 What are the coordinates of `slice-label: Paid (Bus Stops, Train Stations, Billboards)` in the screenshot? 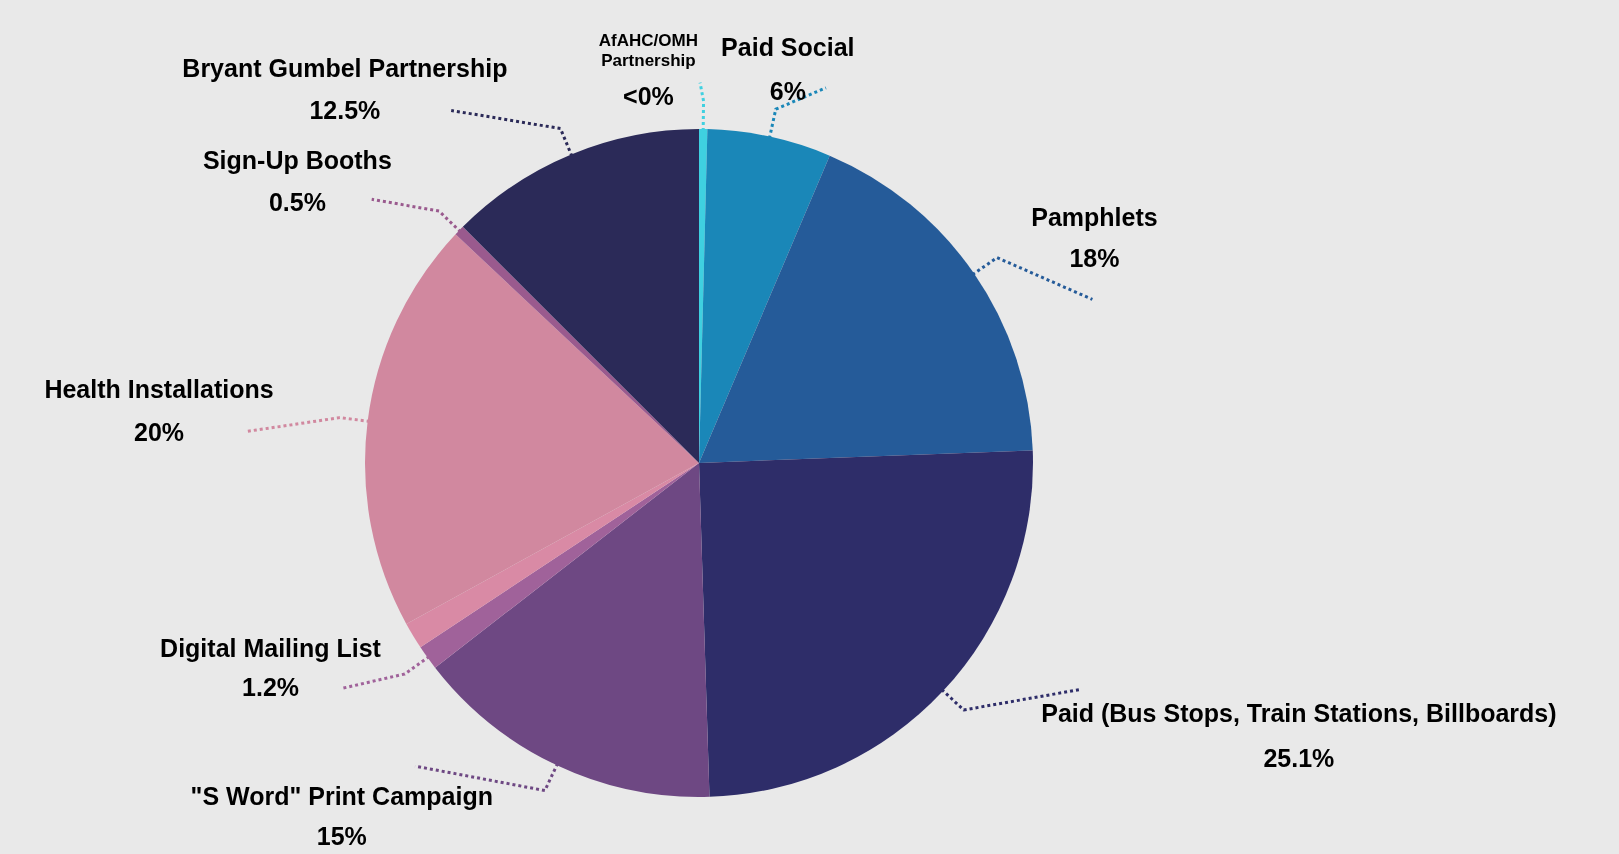 It's located at (1299, 713).